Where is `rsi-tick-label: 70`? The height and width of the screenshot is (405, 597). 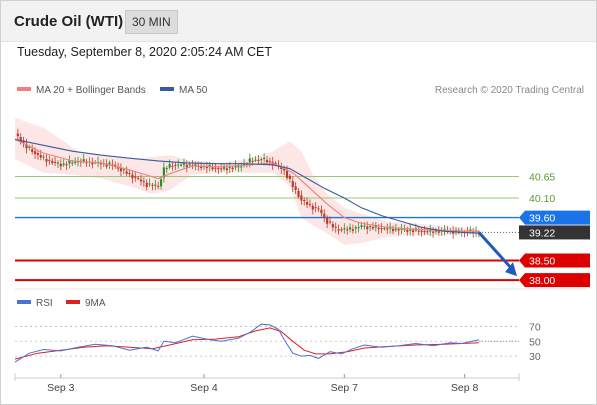
rsi-tick-label: 70 is located at coordinates (535, 327).